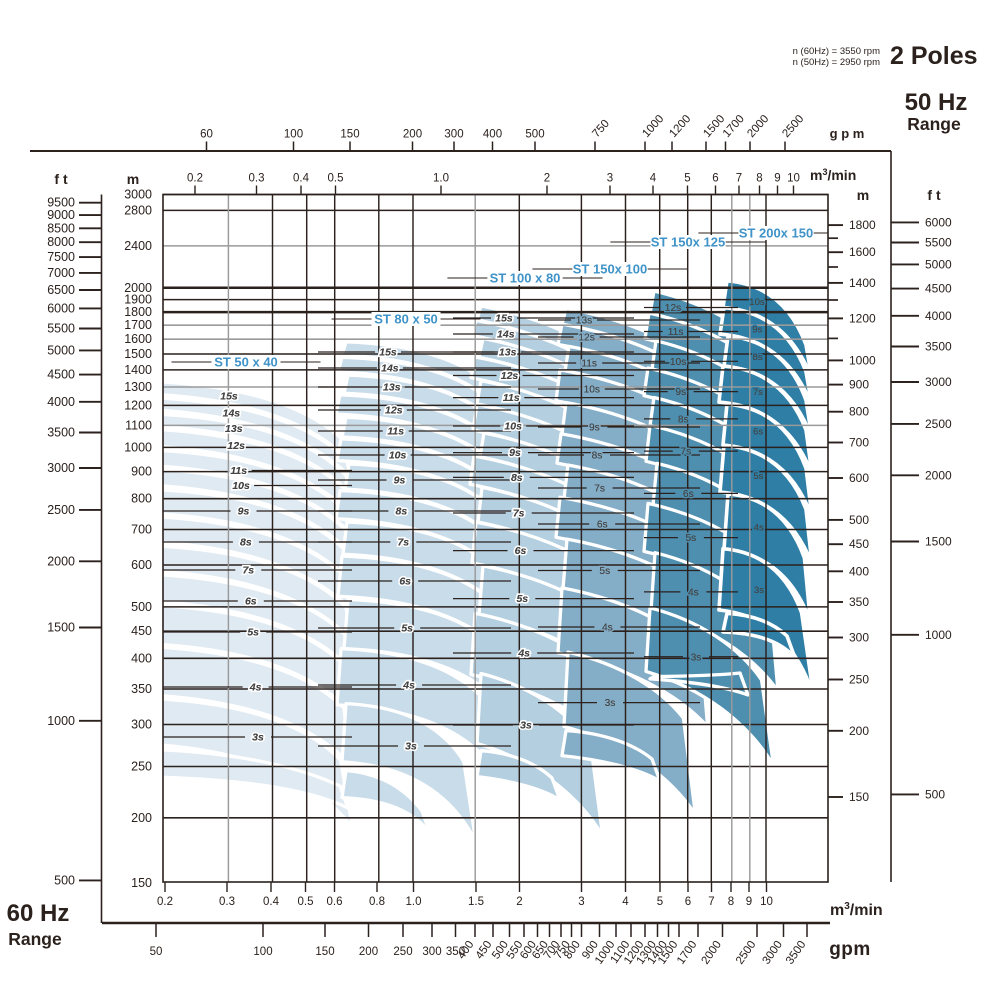 The width and height of the screenshot is (1000, 1005). Describe the element at coordinates (324, 952) in the screenshot. I see `svg-text: 150` at that location.